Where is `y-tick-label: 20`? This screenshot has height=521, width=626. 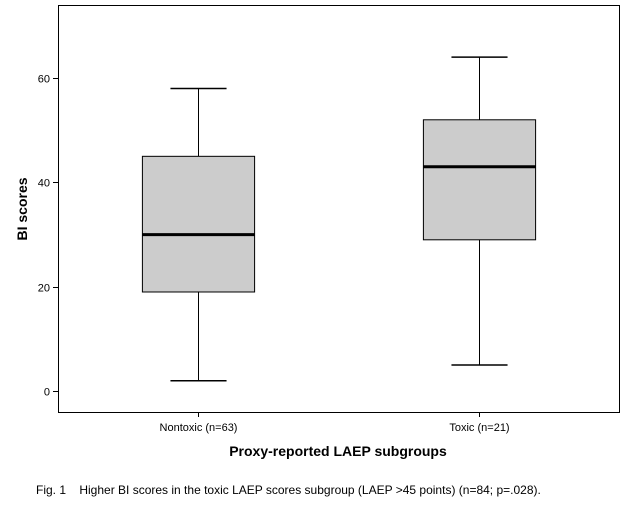 y-tick-label: 20 is located at coordinates (44, 289).